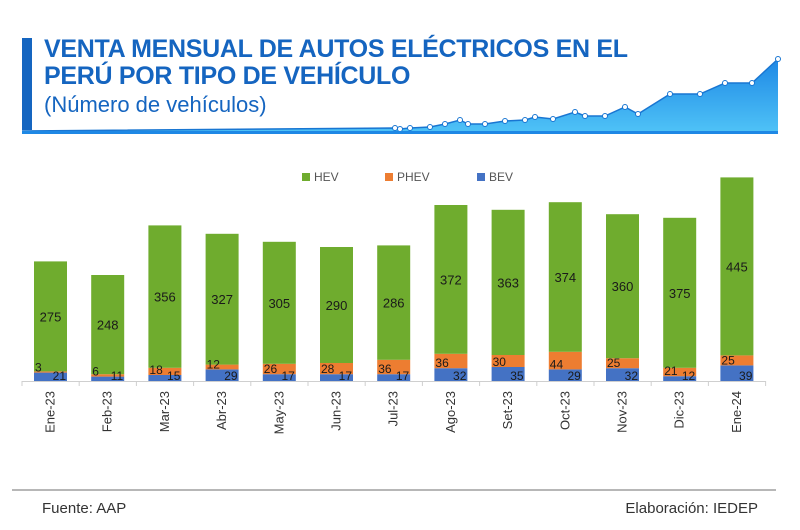 This screenshot has width=800, height=530. I want to click on data-label-hev: 445, so click(737, 266).